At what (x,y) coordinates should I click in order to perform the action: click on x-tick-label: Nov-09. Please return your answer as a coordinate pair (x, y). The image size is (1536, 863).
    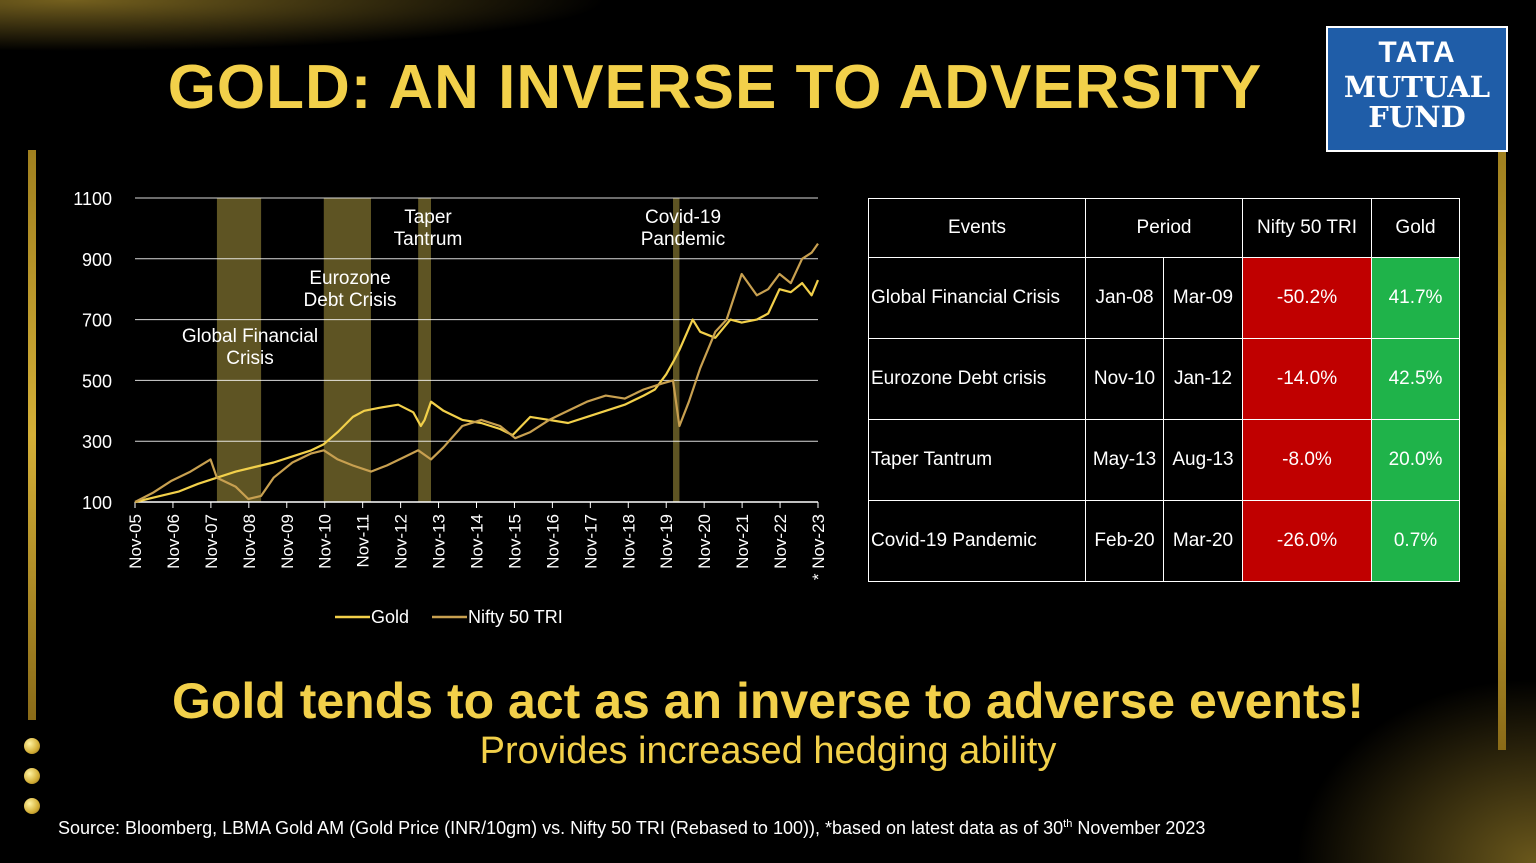
    Looking at the image, I should click on (287, 541).